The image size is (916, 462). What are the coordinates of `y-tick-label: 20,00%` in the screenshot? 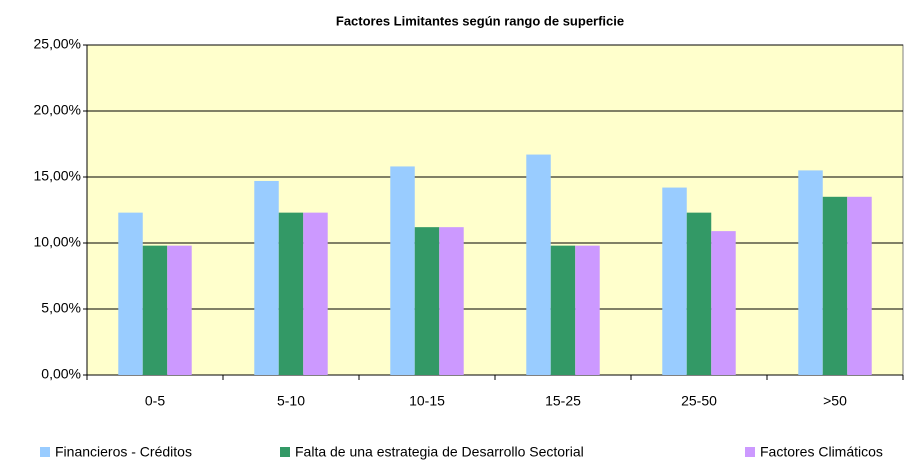 It's located at (57, 110).